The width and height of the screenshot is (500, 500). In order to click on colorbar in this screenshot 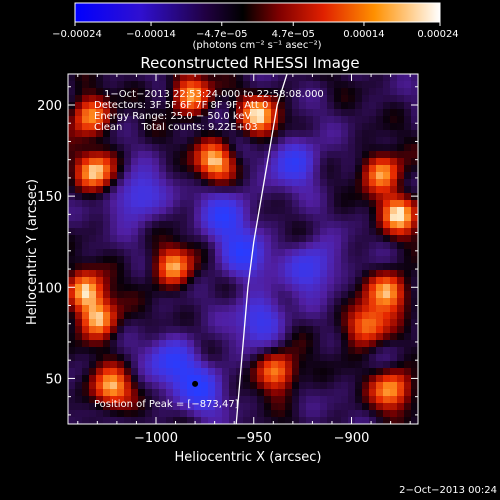, I will do `click(257, 12)`.